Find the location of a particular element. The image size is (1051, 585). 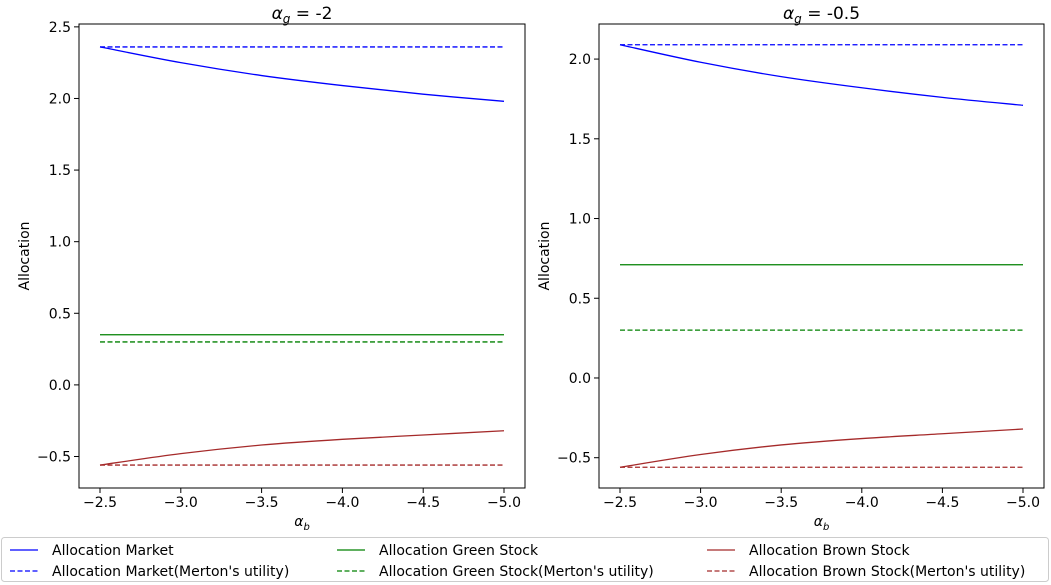

legend-label: Allocation Green Stock(Merton's utility) is located at coordinates (516, 572).